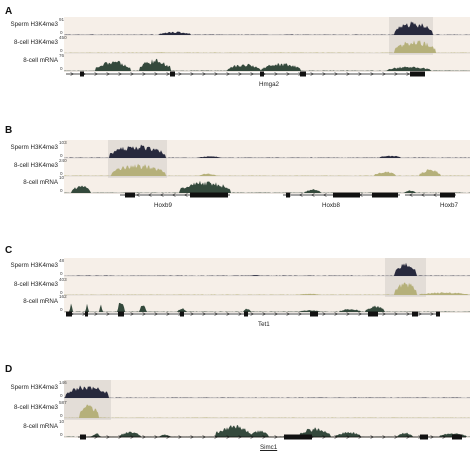  I want to click on track-label: 8-cell mRNA, so click(40, 60).